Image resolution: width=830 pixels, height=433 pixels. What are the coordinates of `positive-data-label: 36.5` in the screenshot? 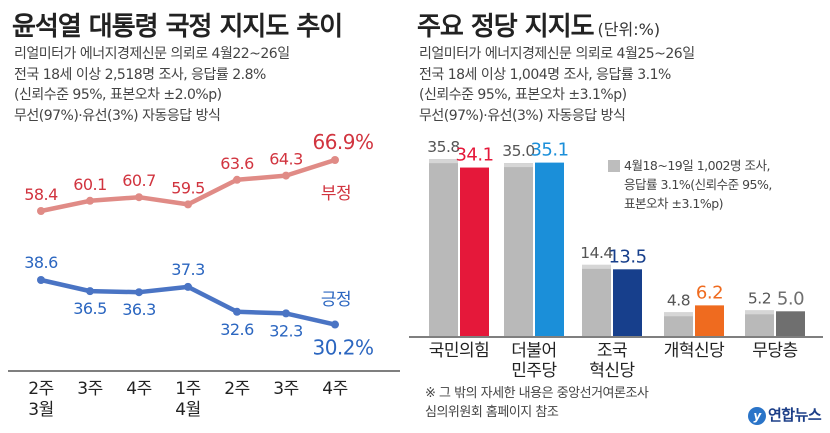 It's located at (90, 308).